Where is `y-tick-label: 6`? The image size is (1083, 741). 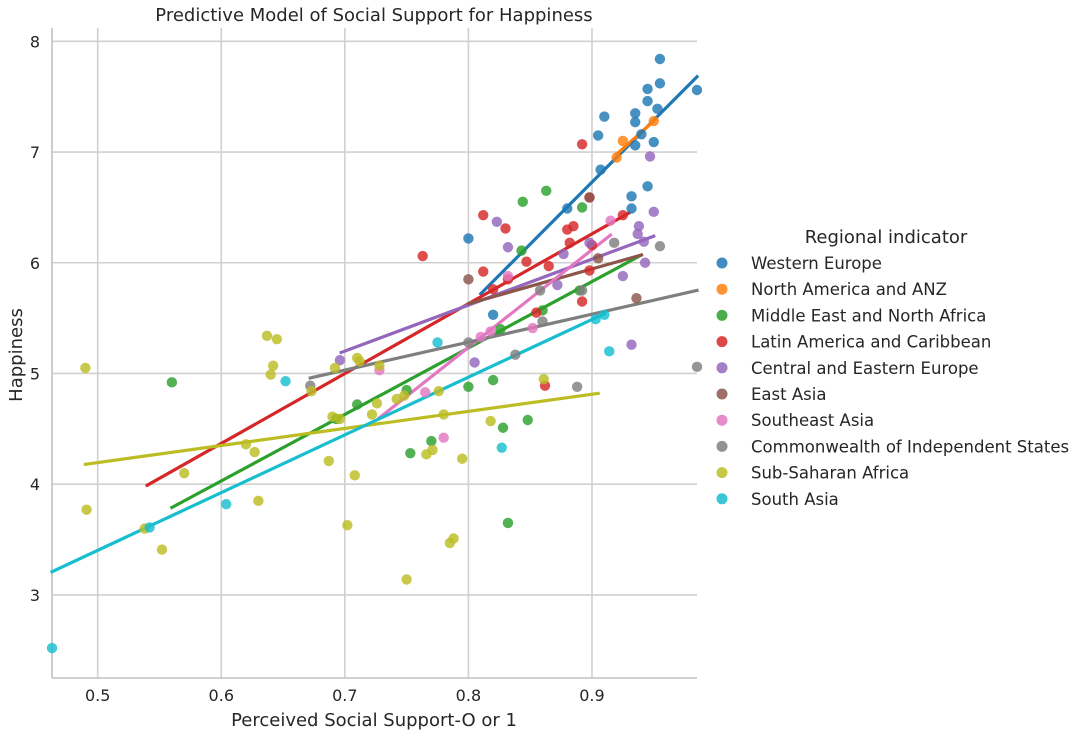 y-tick-label: 6 is located at coordinates (35, 263).